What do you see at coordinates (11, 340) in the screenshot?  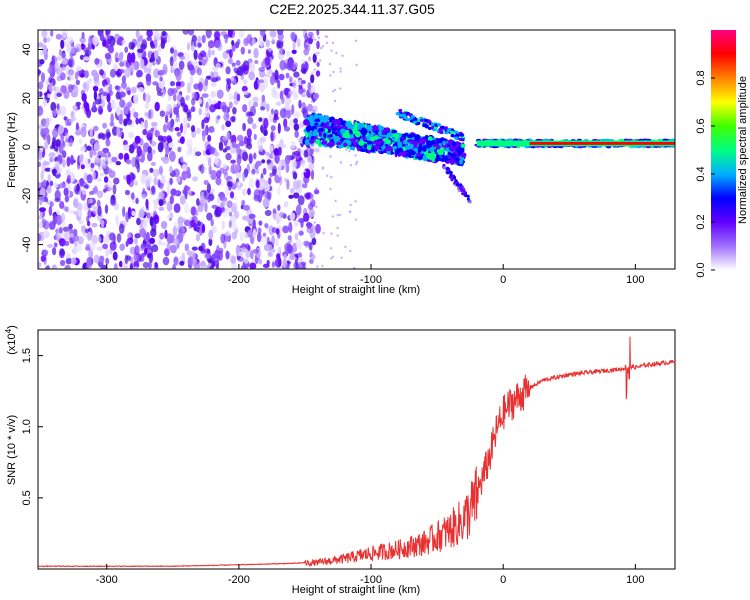 I see `snr-multiplier-label: (x104)` at bounding box center [11, 340].